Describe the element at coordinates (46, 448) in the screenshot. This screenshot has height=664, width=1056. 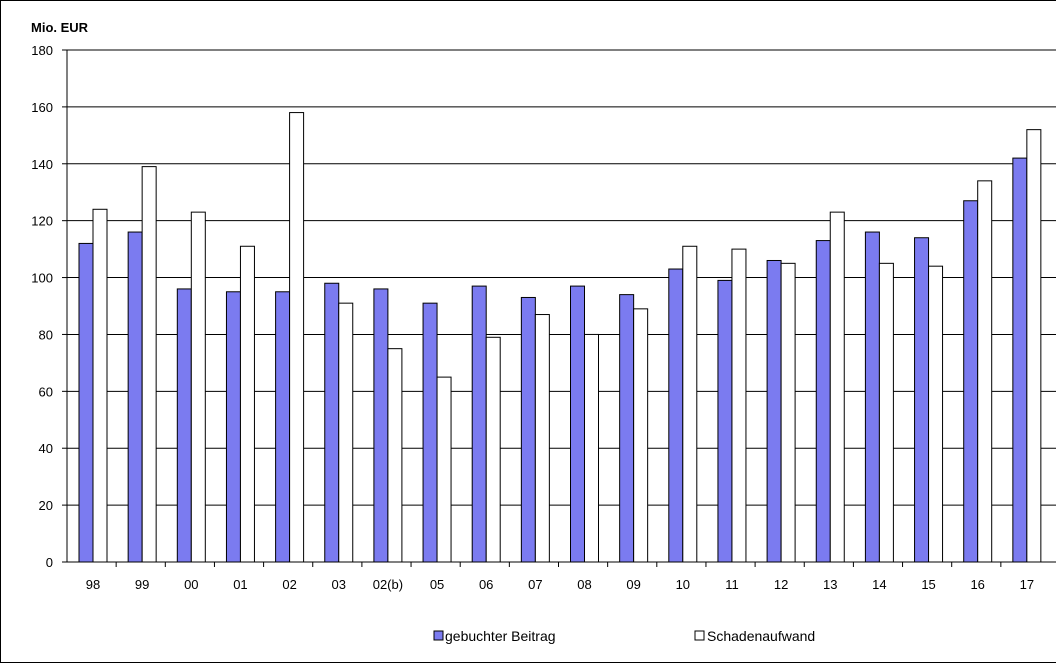
I see `y-tick-label: 40` at that location.